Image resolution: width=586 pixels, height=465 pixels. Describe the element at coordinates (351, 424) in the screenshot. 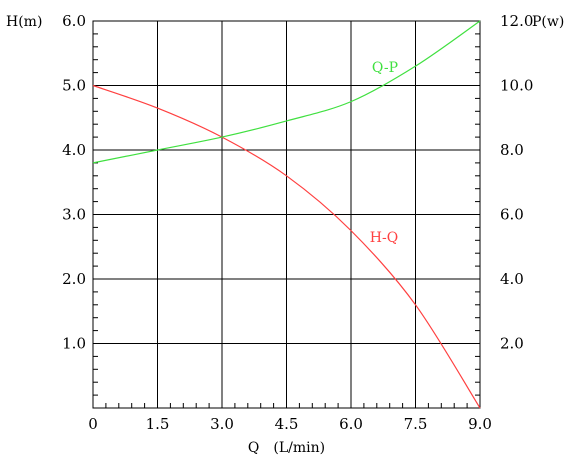

I see `x-tick-label: 6.0` at that location.